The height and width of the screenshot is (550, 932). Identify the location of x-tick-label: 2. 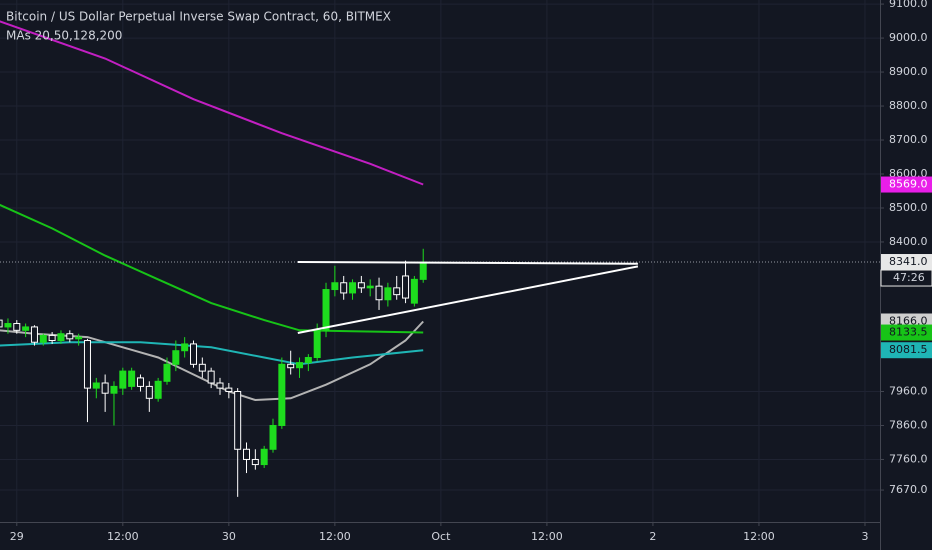
(652, 536).